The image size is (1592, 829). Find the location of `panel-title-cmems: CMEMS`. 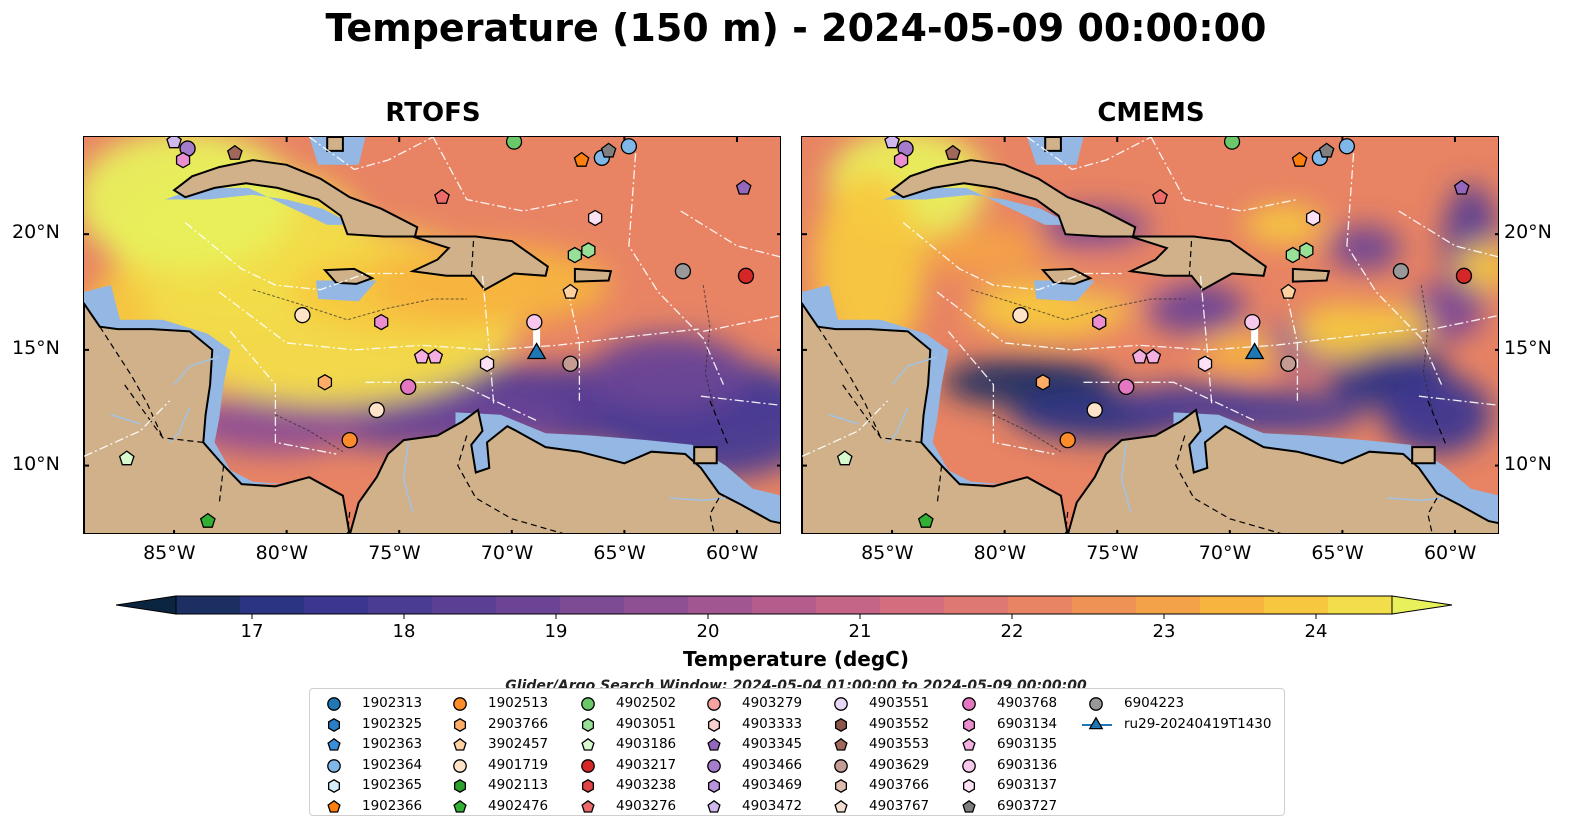

panel-title-cmems: CMEMS is located at coordinates (1151, 113).